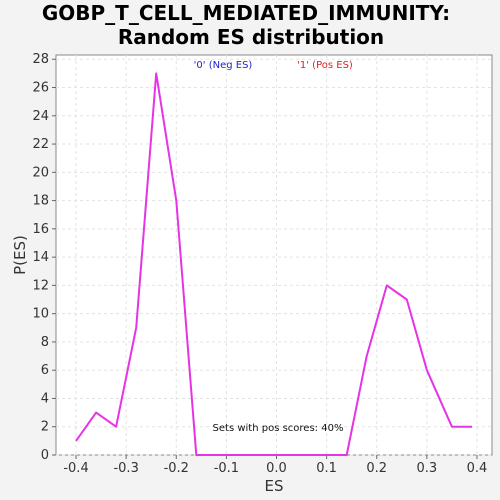  What do you see at coordinates (75, 468) in the screenshot?
I see `x-tick-label: -0.4` at bounding box center [75, 468].